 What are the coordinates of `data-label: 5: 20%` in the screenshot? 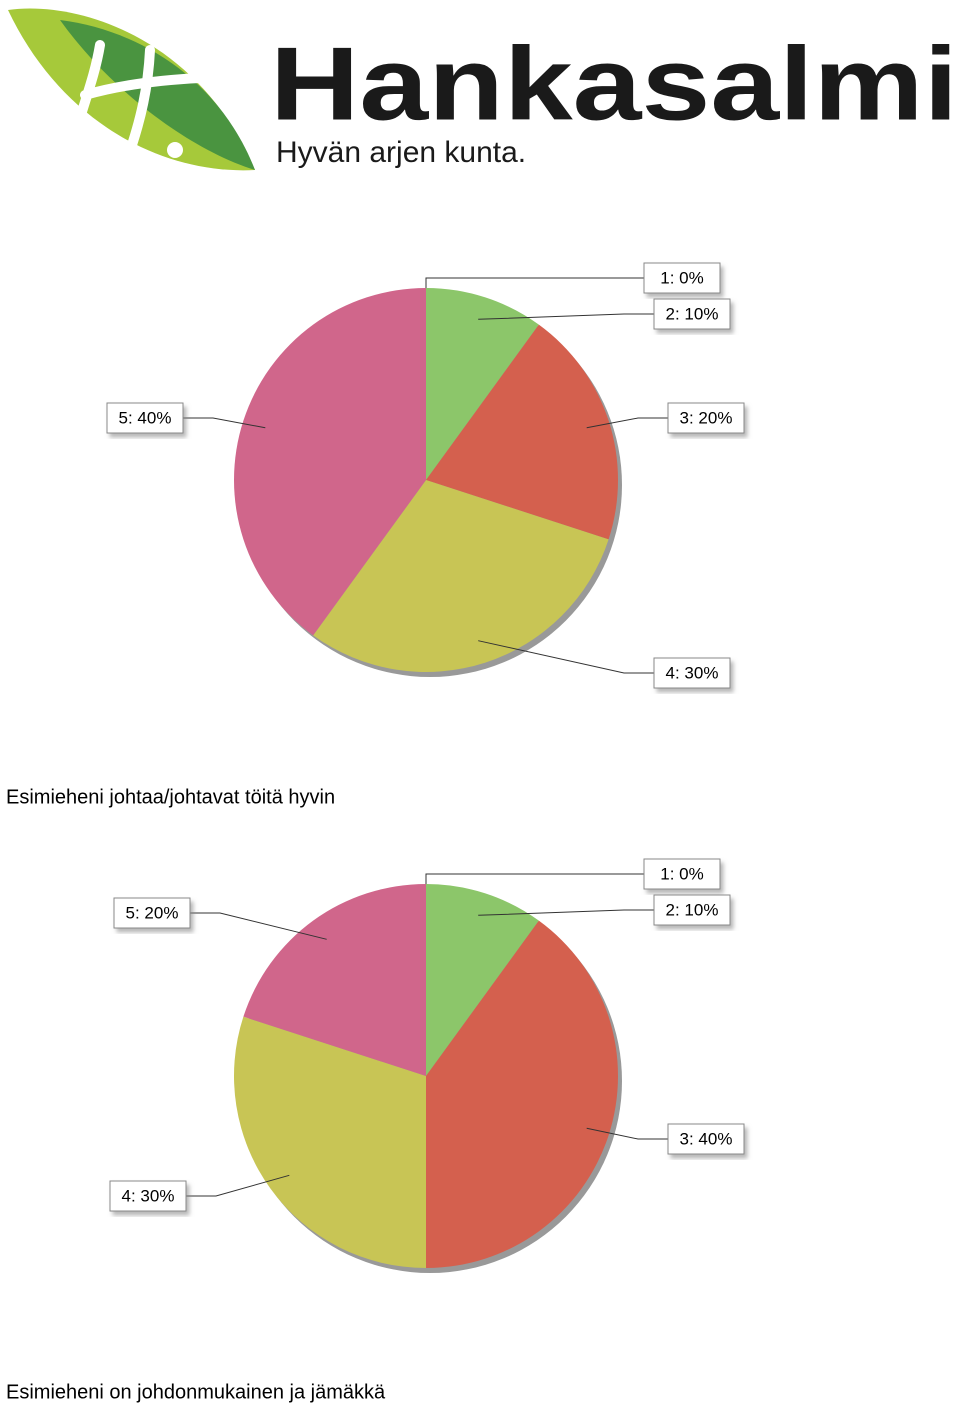 It's located at (152, 912).